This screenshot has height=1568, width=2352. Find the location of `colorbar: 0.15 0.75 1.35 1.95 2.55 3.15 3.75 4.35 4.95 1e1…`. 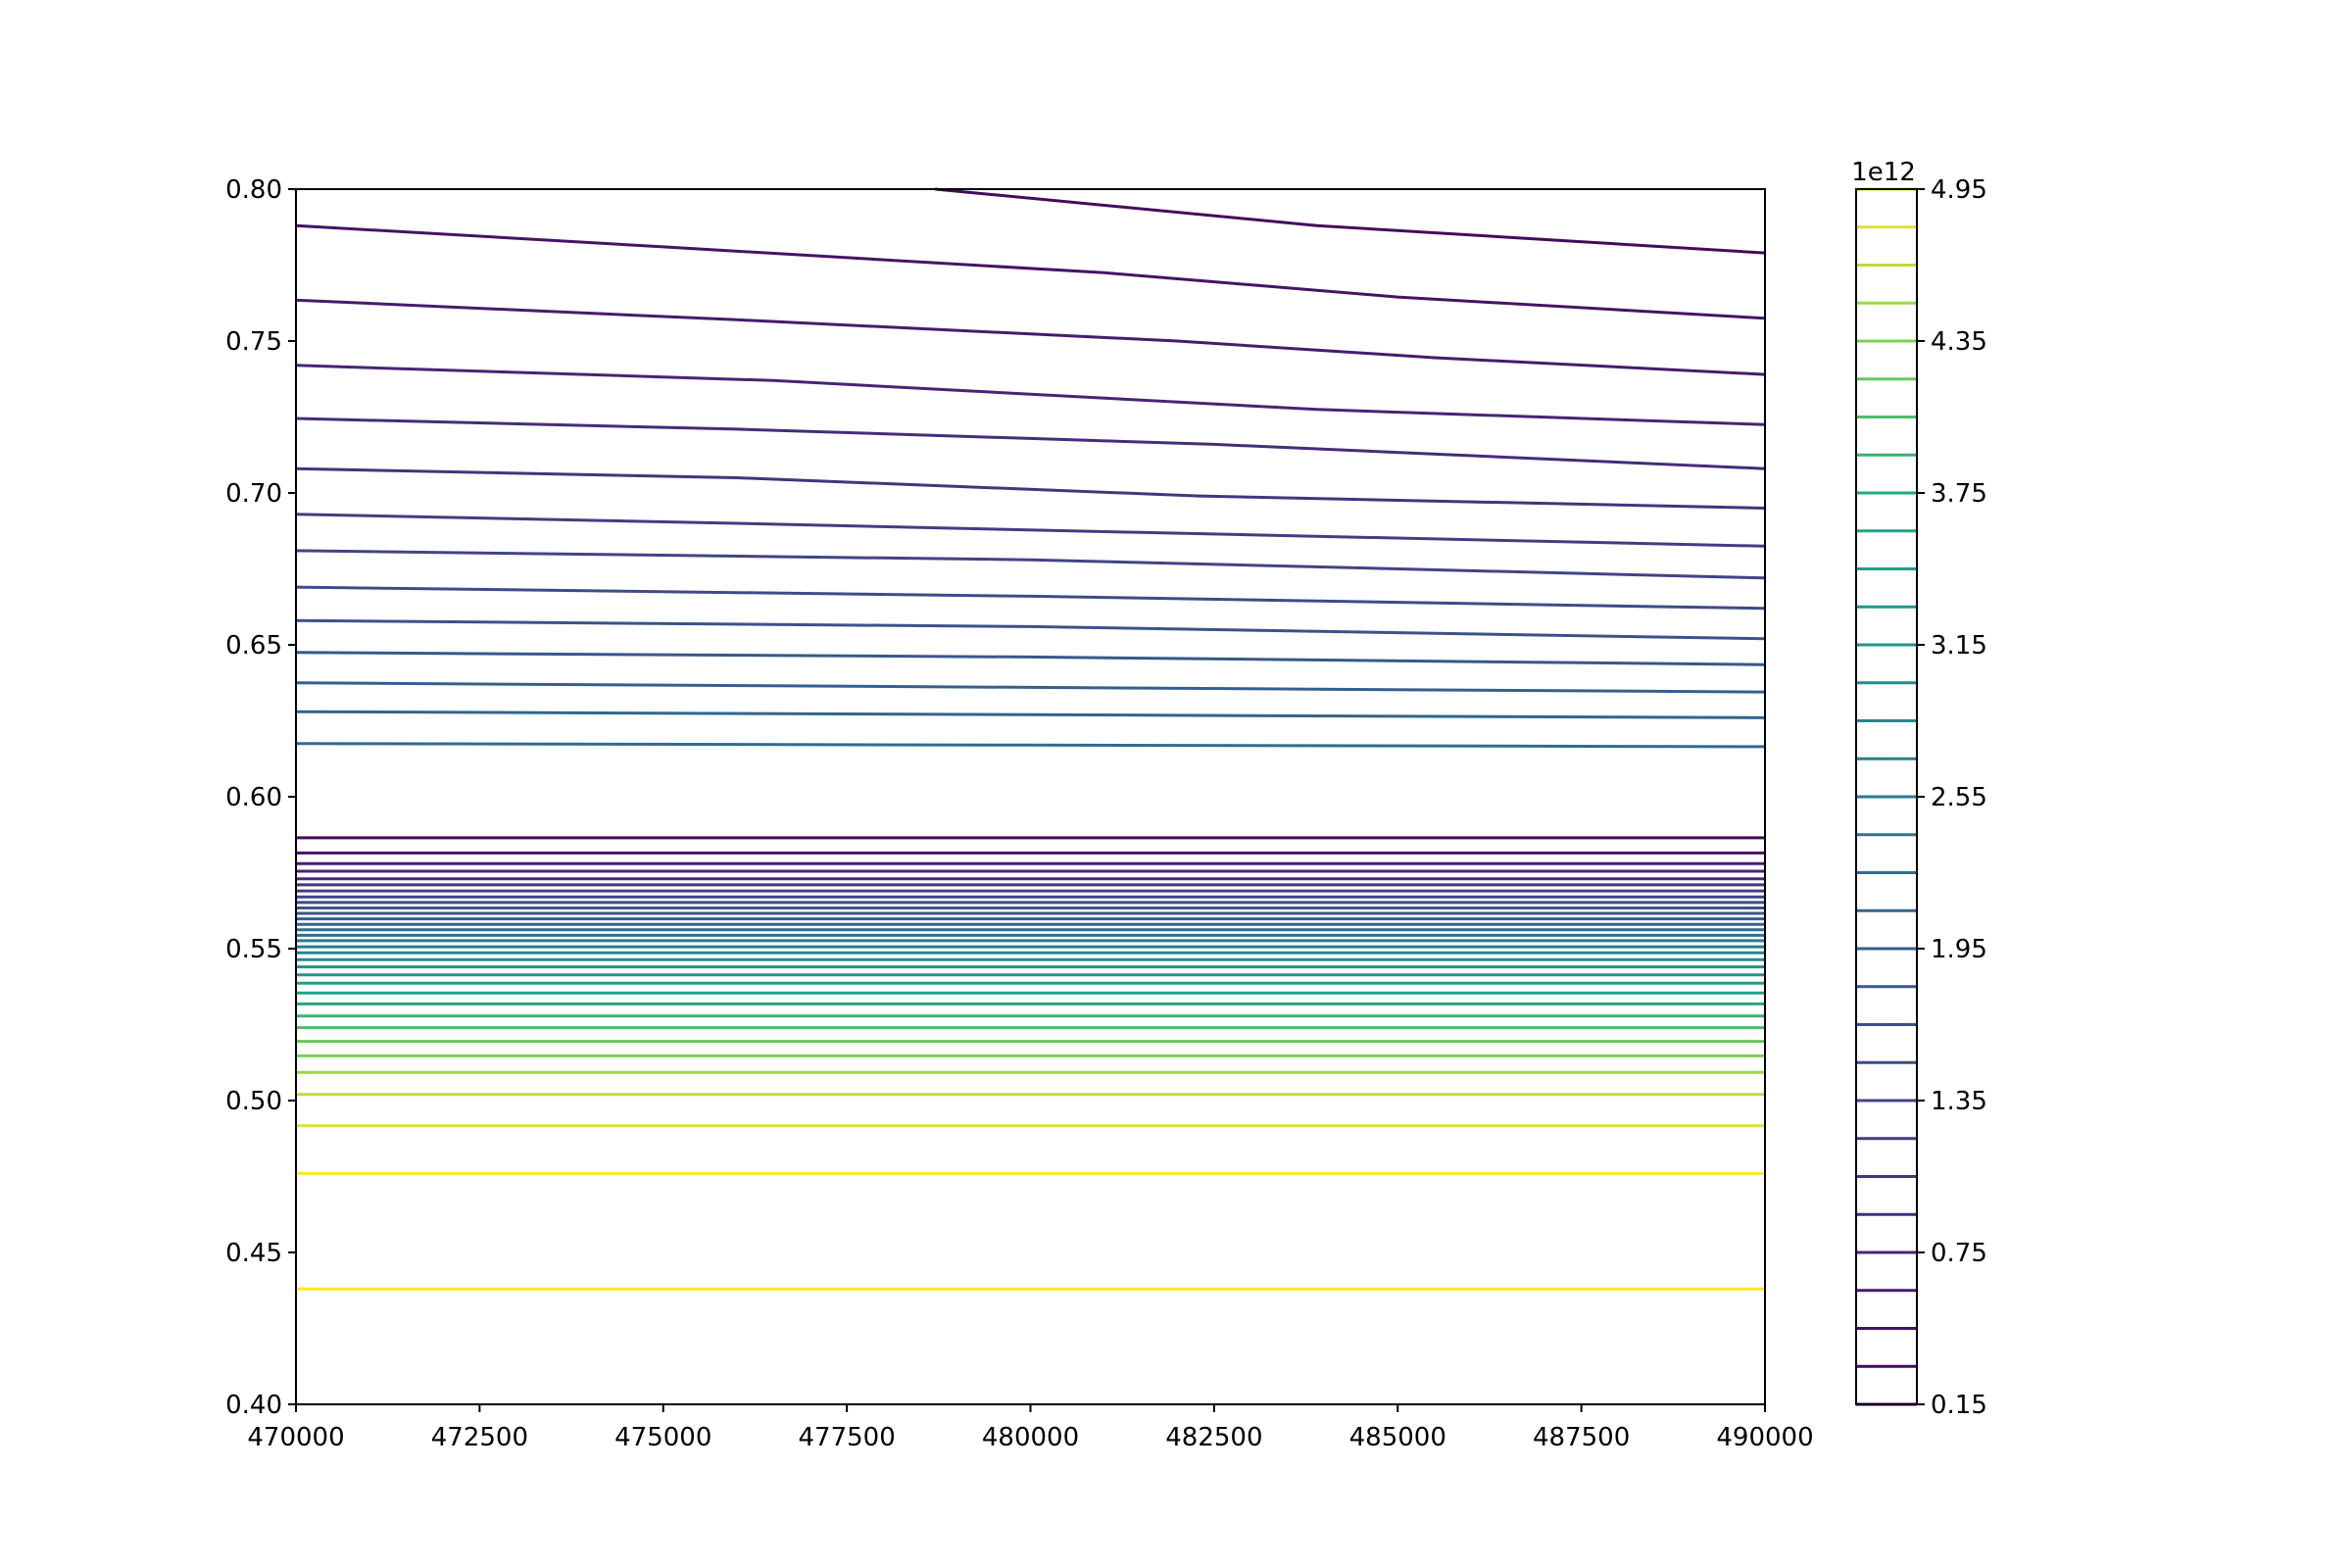

colorbar: 0.15 0.75 1.35 1.95 2.55 3.15 3.75 4.35 4.95 1e1… is located at coordinates (1919, 789).